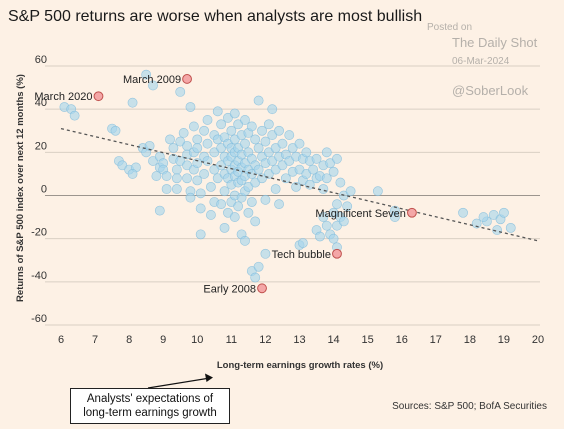 This screenshot has height=429, width=564. I want to click on y-tick-label: 0, so click(44, 190).